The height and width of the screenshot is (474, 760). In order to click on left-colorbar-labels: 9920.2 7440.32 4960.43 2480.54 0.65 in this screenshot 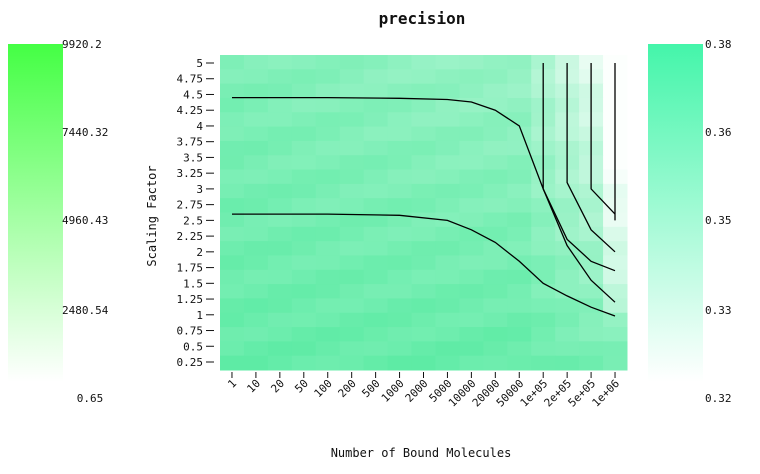, I will do `click(85, 221)`.